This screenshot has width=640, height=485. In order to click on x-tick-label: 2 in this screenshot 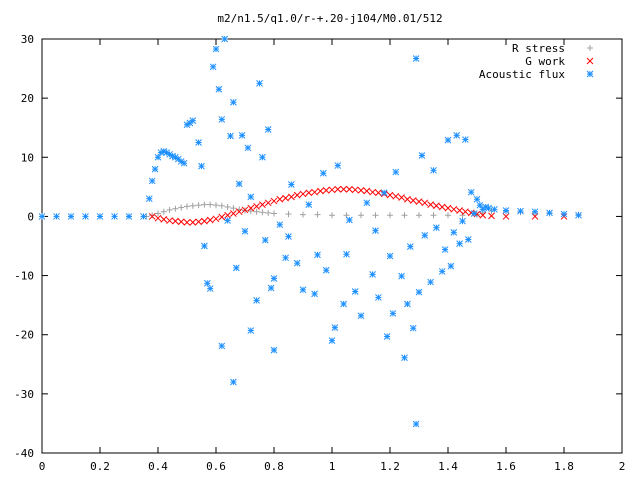, I will do `click(622, 466)`.